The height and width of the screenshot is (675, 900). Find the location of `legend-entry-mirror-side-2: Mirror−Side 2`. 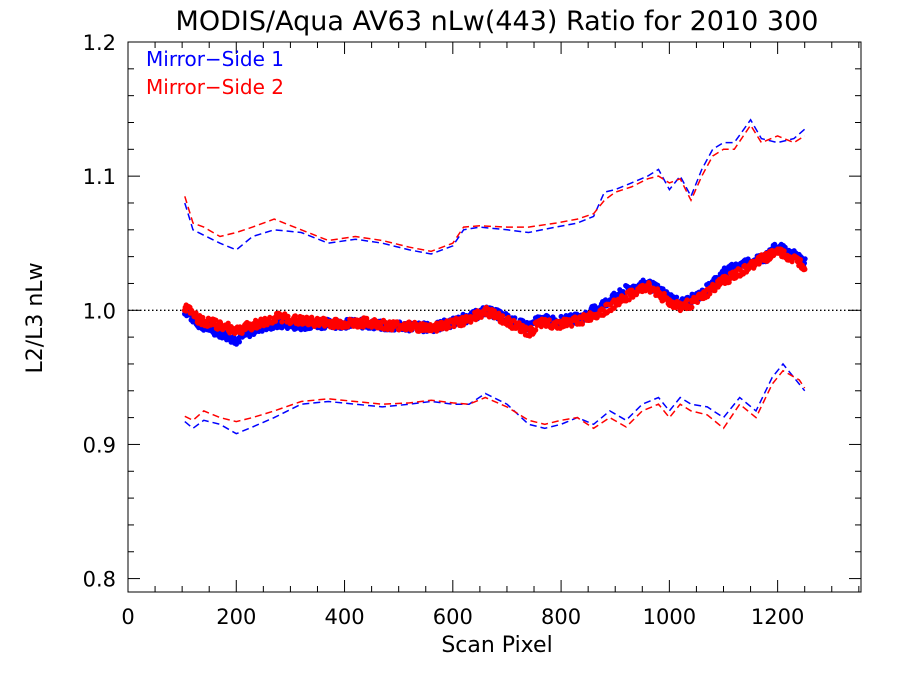

legend-entry-mirror-side-2: Mirror−Side 2 is located at coordinates (215, 87).